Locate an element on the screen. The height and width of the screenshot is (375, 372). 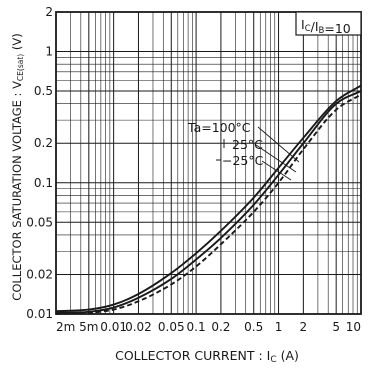
y-tick-label: 0.02 is located at coordinates (39, 274).